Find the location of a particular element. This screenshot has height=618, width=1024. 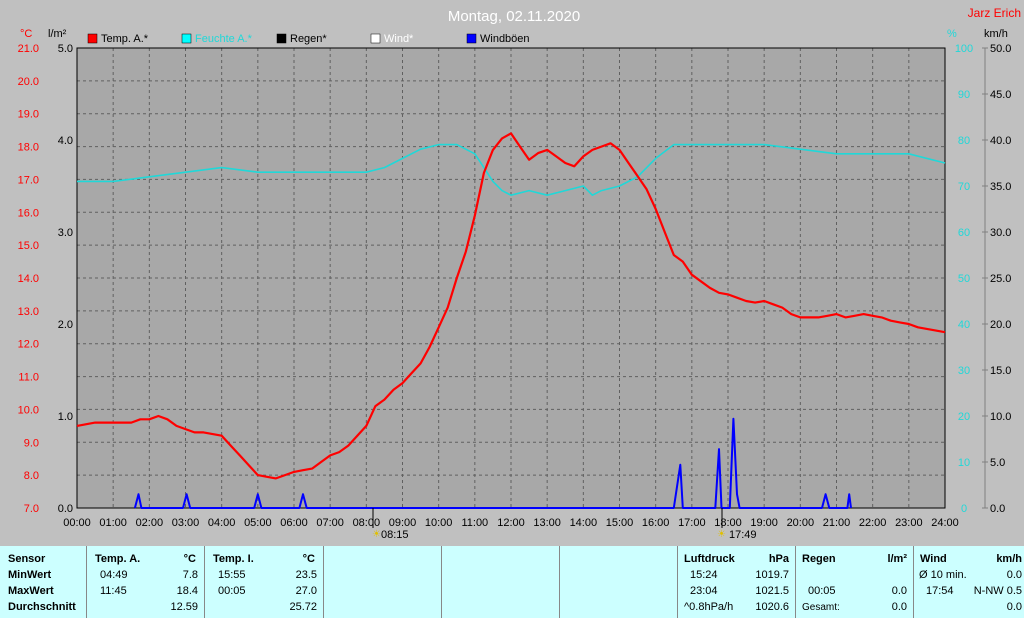

col-temp-i: Temp. I. °C 15:55 23.5 00:05 27.0 25.72 is located at coordinates (264, 582).